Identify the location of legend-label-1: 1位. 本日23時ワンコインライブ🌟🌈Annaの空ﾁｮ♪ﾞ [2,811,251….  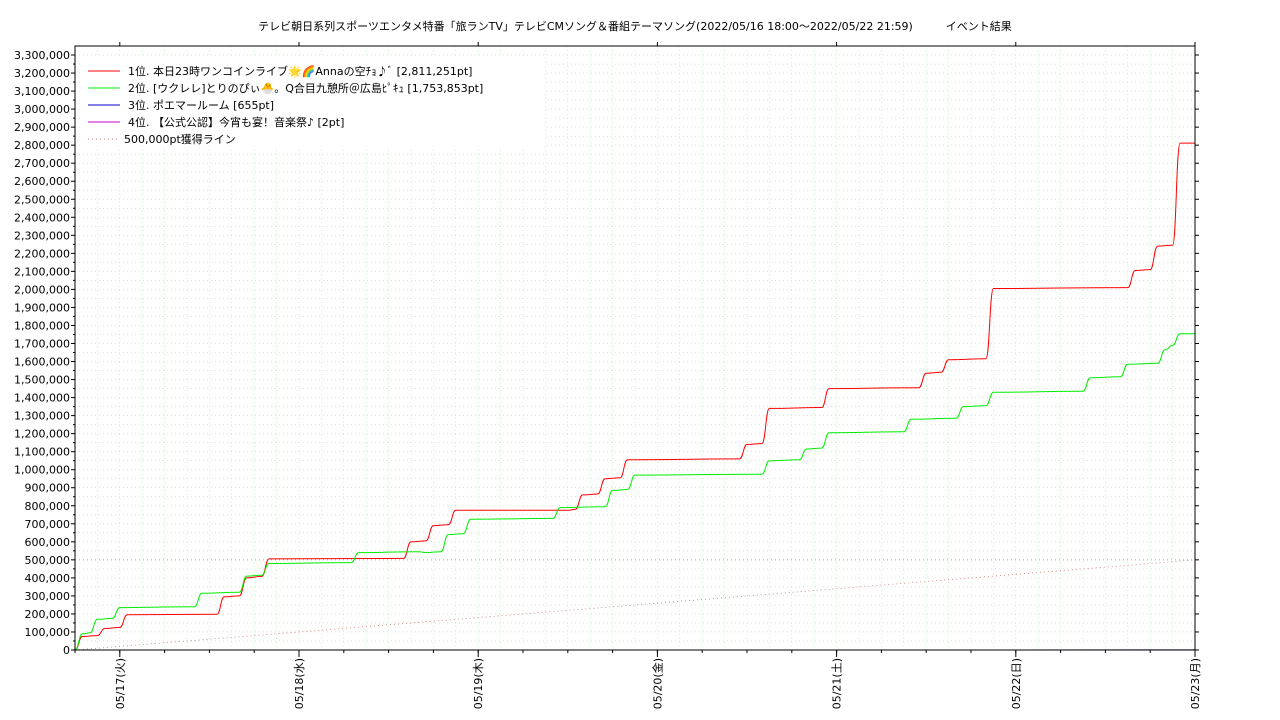
(300, 71).